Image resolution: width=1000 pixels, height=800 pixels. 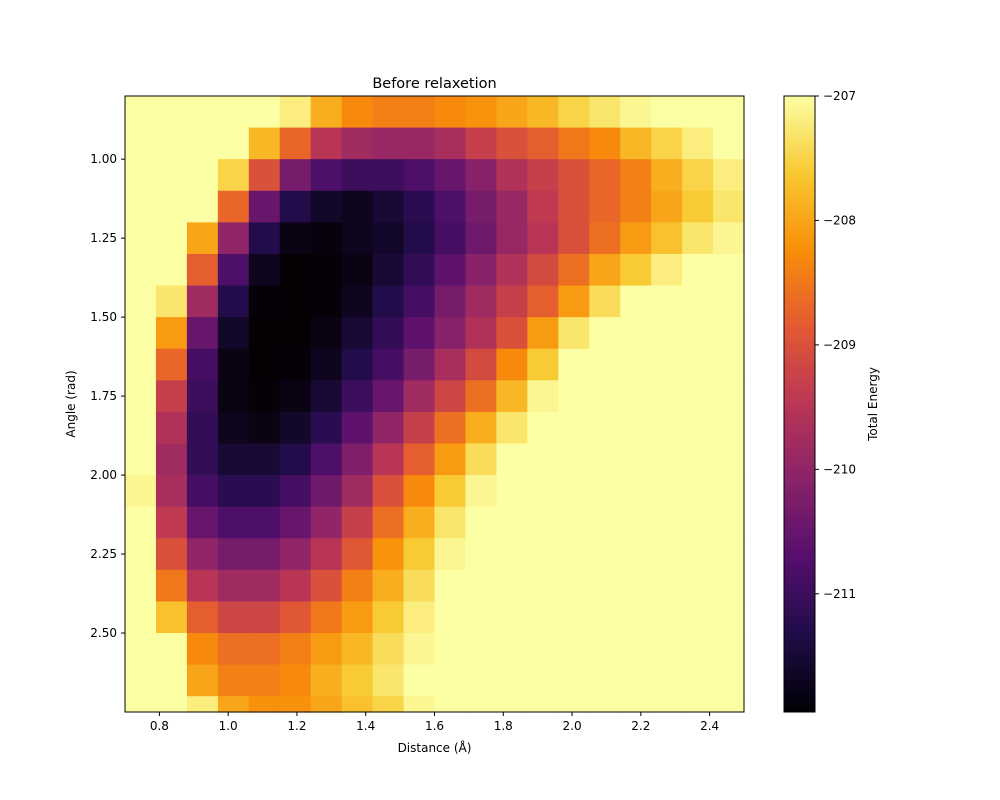 What do you see at coordinates (873, 404) in the screenshot?
I see `colorbar-label: Total Energy` at bounding box center [873, 404].